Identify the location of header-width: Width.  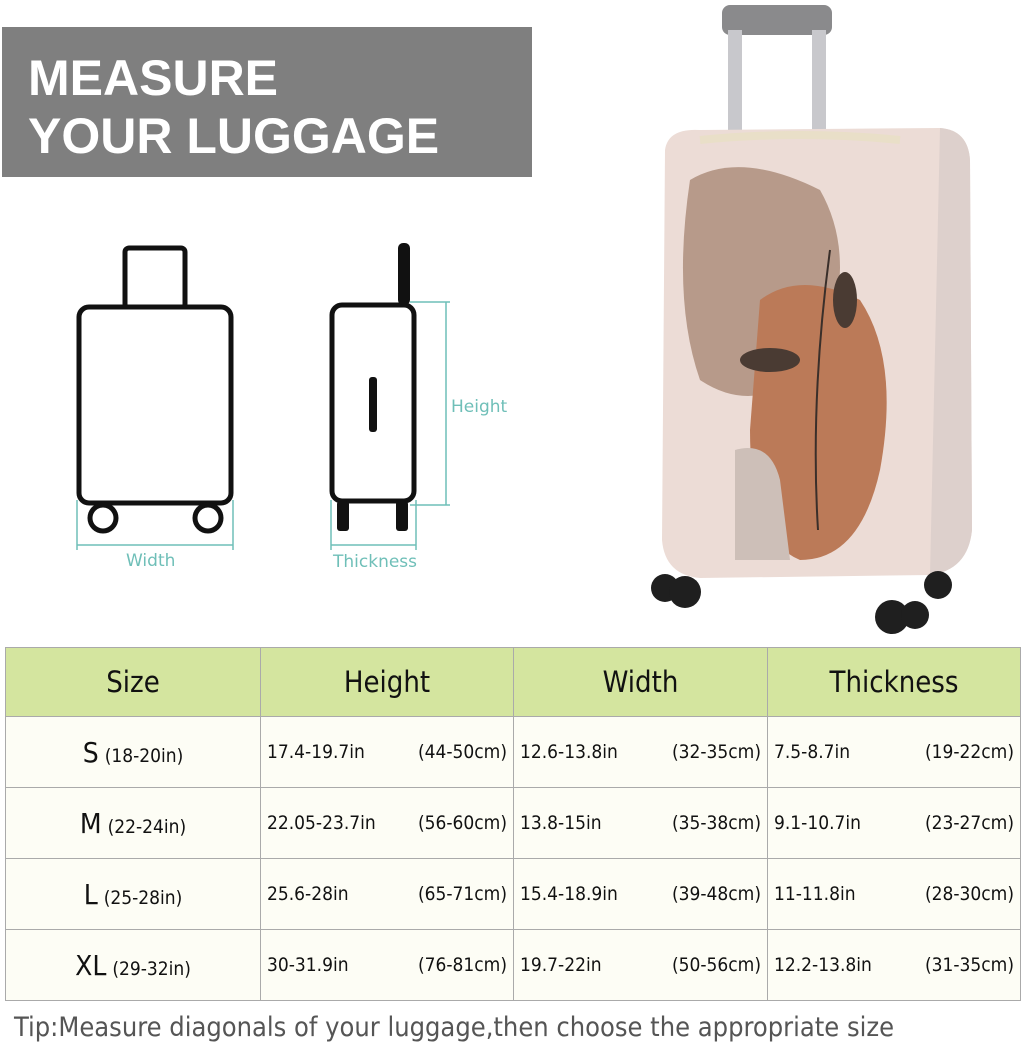
(640, 682).